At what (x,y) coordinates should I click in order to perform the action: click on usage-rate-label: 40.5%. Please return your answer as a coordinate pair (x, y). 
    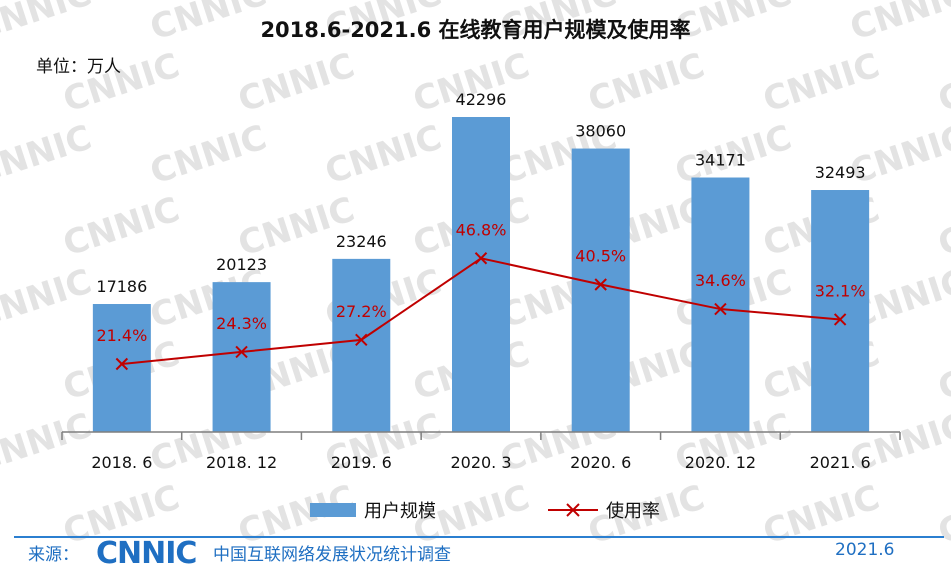
    Looking at the image, I should click on (600, 255).